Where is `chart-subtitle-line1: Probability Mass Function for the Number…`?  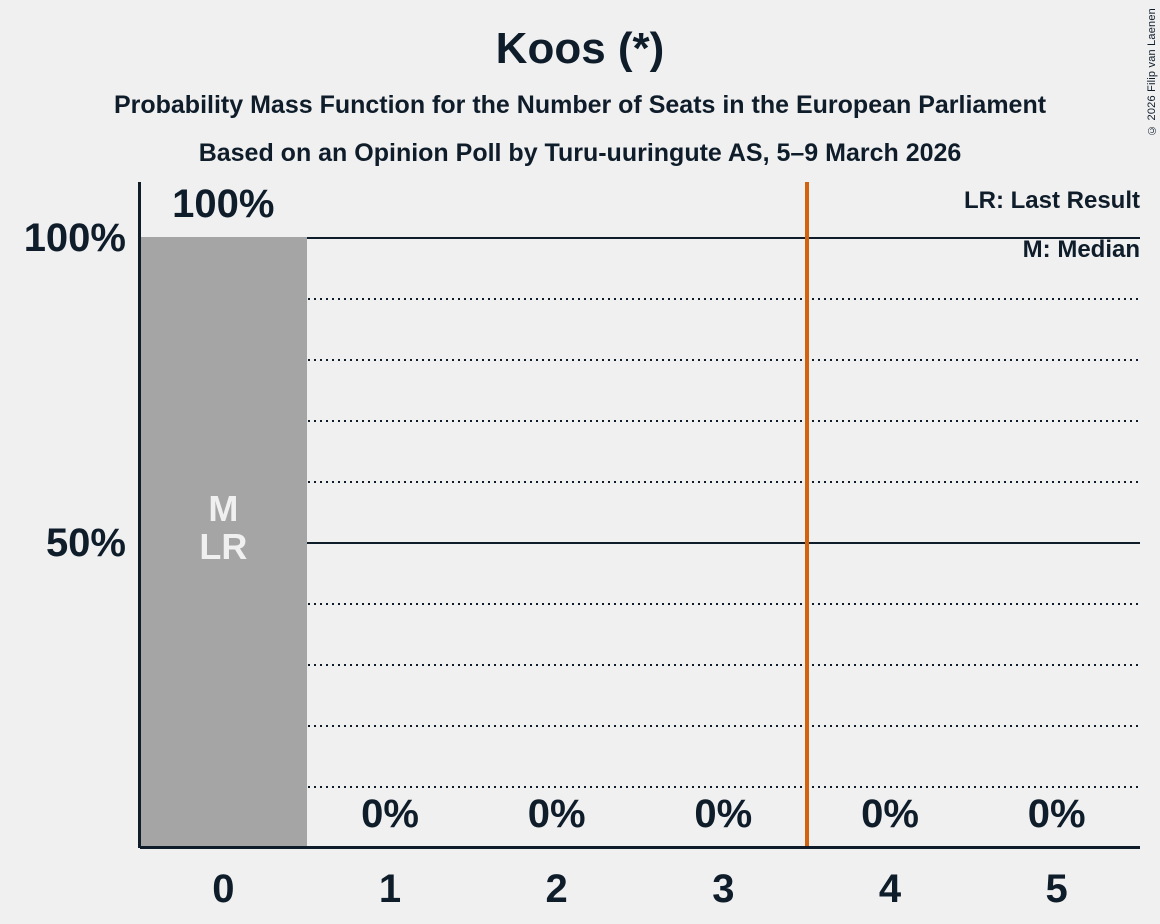
chart-subtitle-line1: Probability Mass Function for the Number… is located at coordinates (580, 105).